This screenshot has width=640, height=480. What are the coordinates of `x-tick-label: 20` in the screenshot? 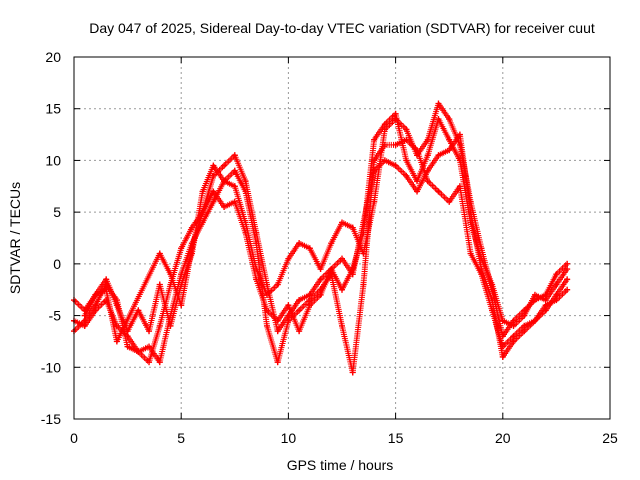 It's located at (503, 438).